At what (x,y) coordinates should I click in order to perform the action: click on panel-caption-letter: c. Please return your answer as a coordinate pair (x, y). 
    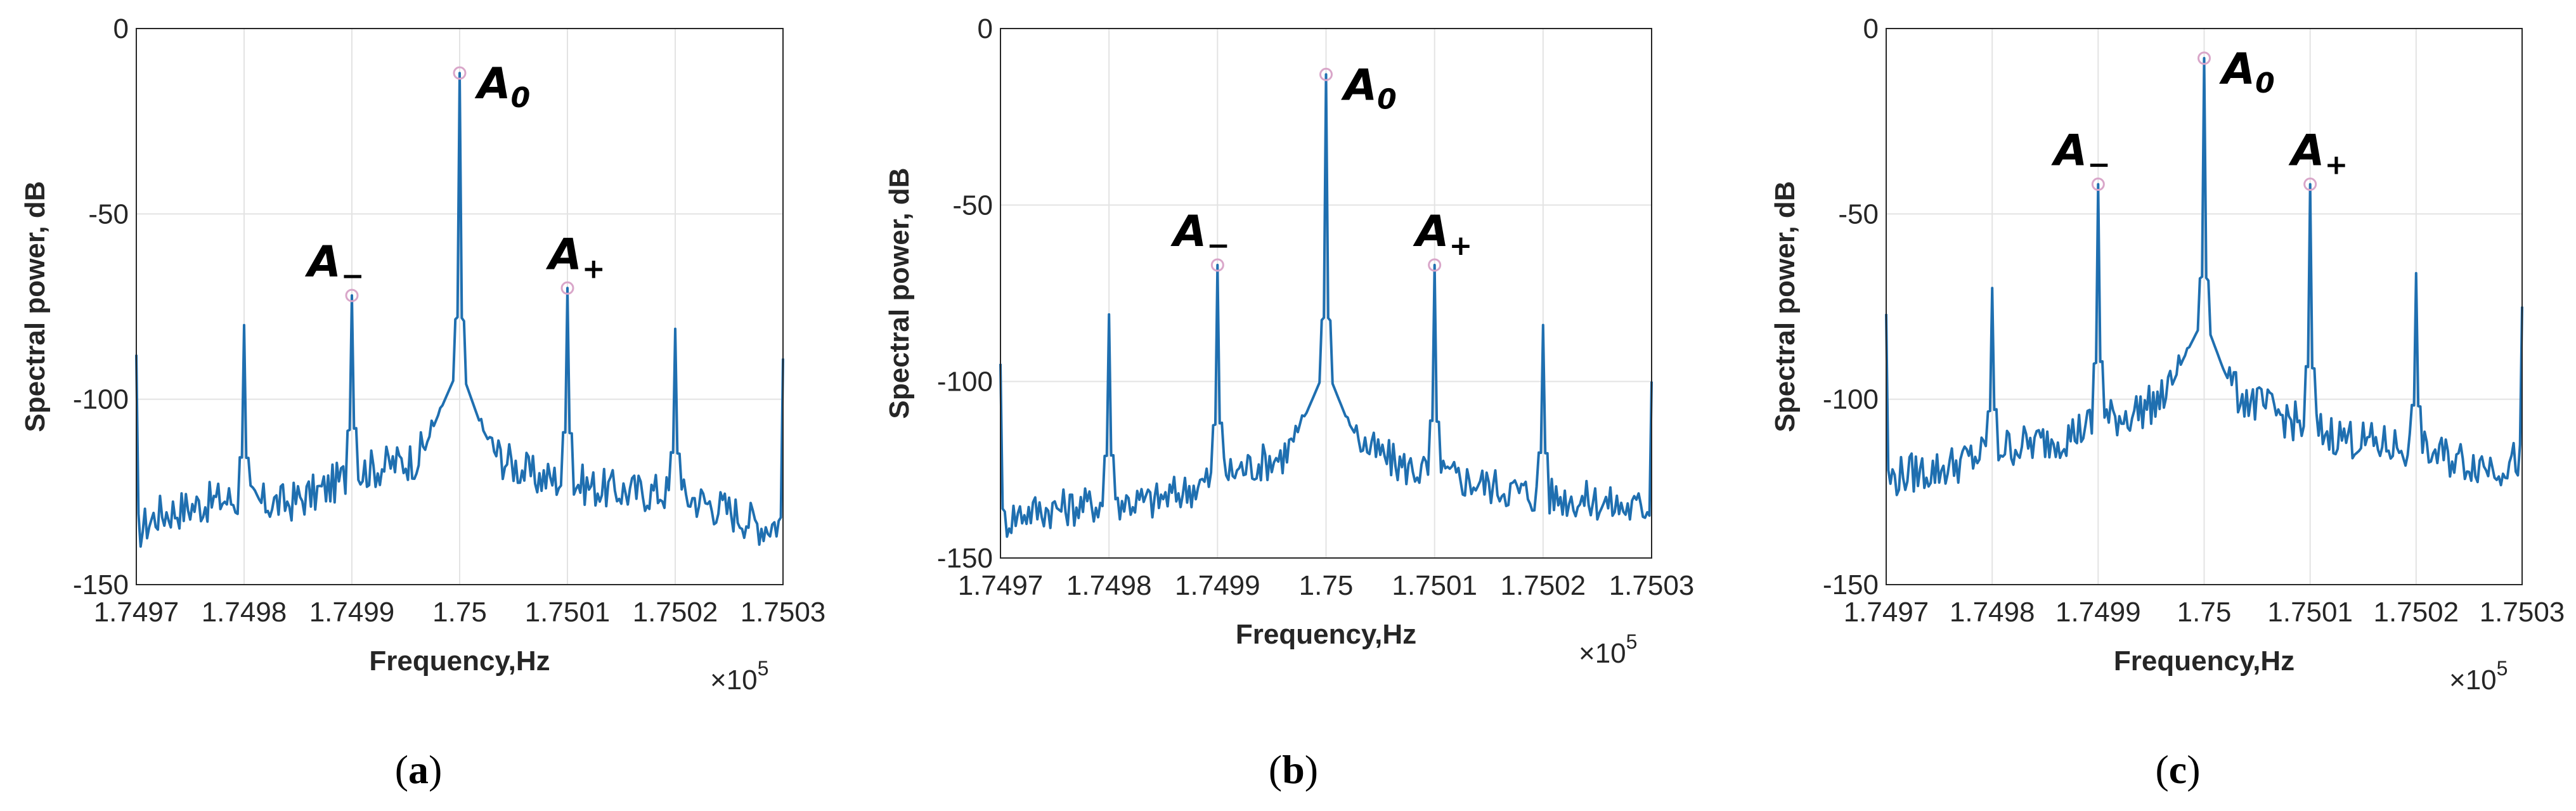
    Looking at the image, I should click on (2178, 769).